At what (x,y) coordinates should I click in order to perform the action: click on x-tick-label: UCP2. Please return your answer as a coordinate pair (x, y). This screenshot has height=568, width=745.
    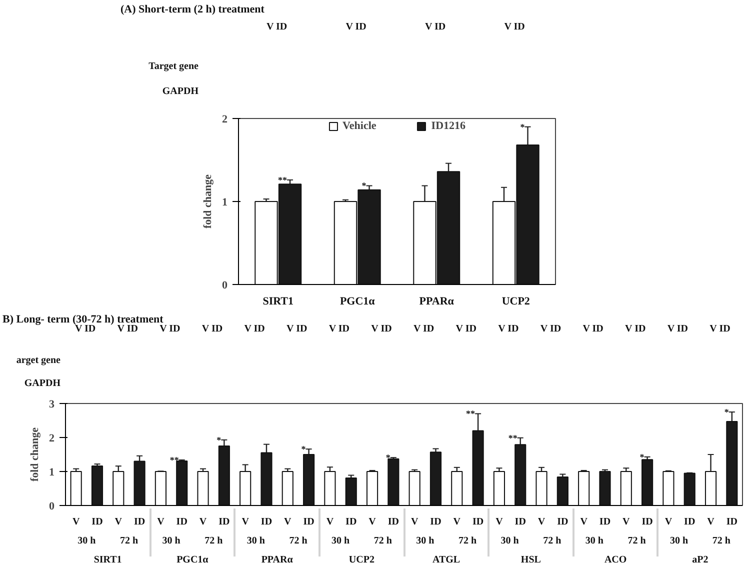
    Looking at the image, I should click on (516, 302).